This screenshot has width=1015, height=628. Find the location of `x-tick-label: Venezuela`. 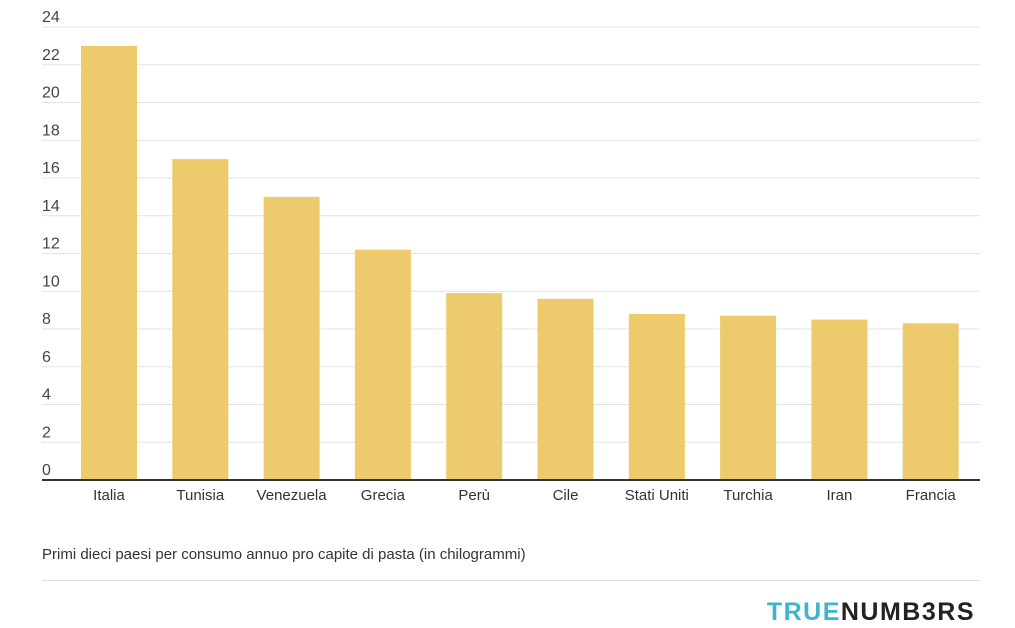

x-tick-label: Venezuela is located at coordinates (292, 495).